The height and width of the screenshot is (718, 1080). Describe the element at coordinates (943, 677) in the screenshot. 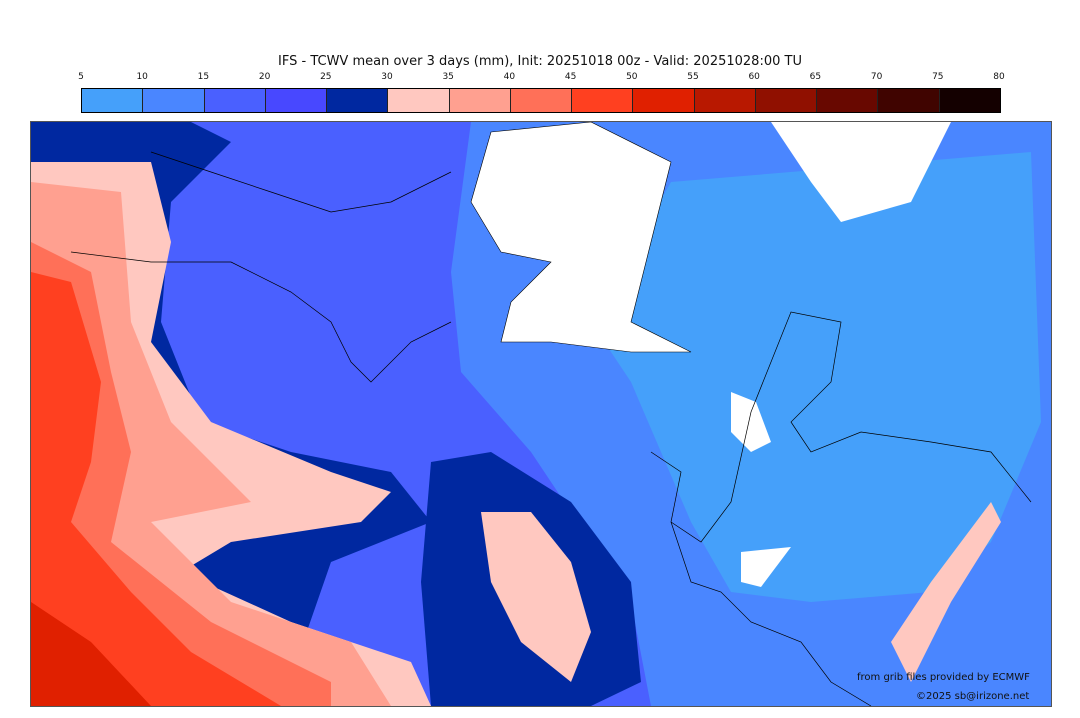

I see `data-source-credit: from grib files provided by ECMWF` at that location.